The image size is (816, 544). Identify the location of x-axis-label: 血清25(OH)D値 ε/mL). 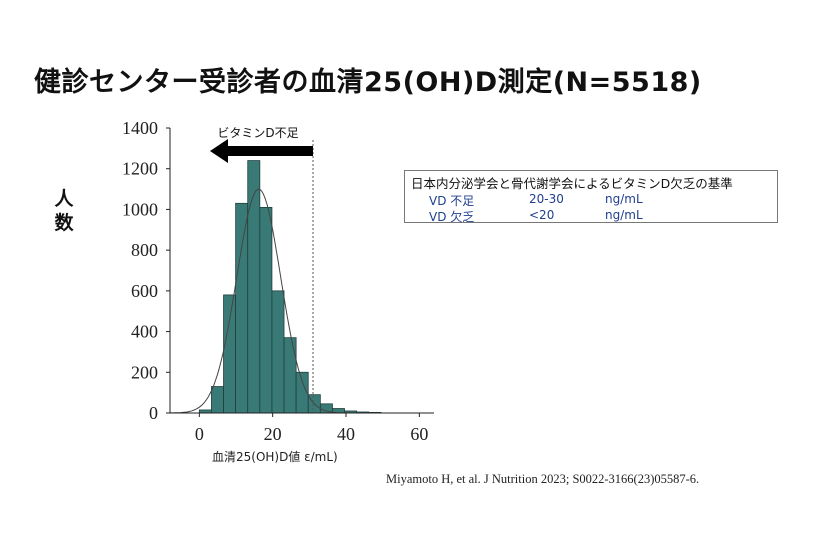
(275, 456).